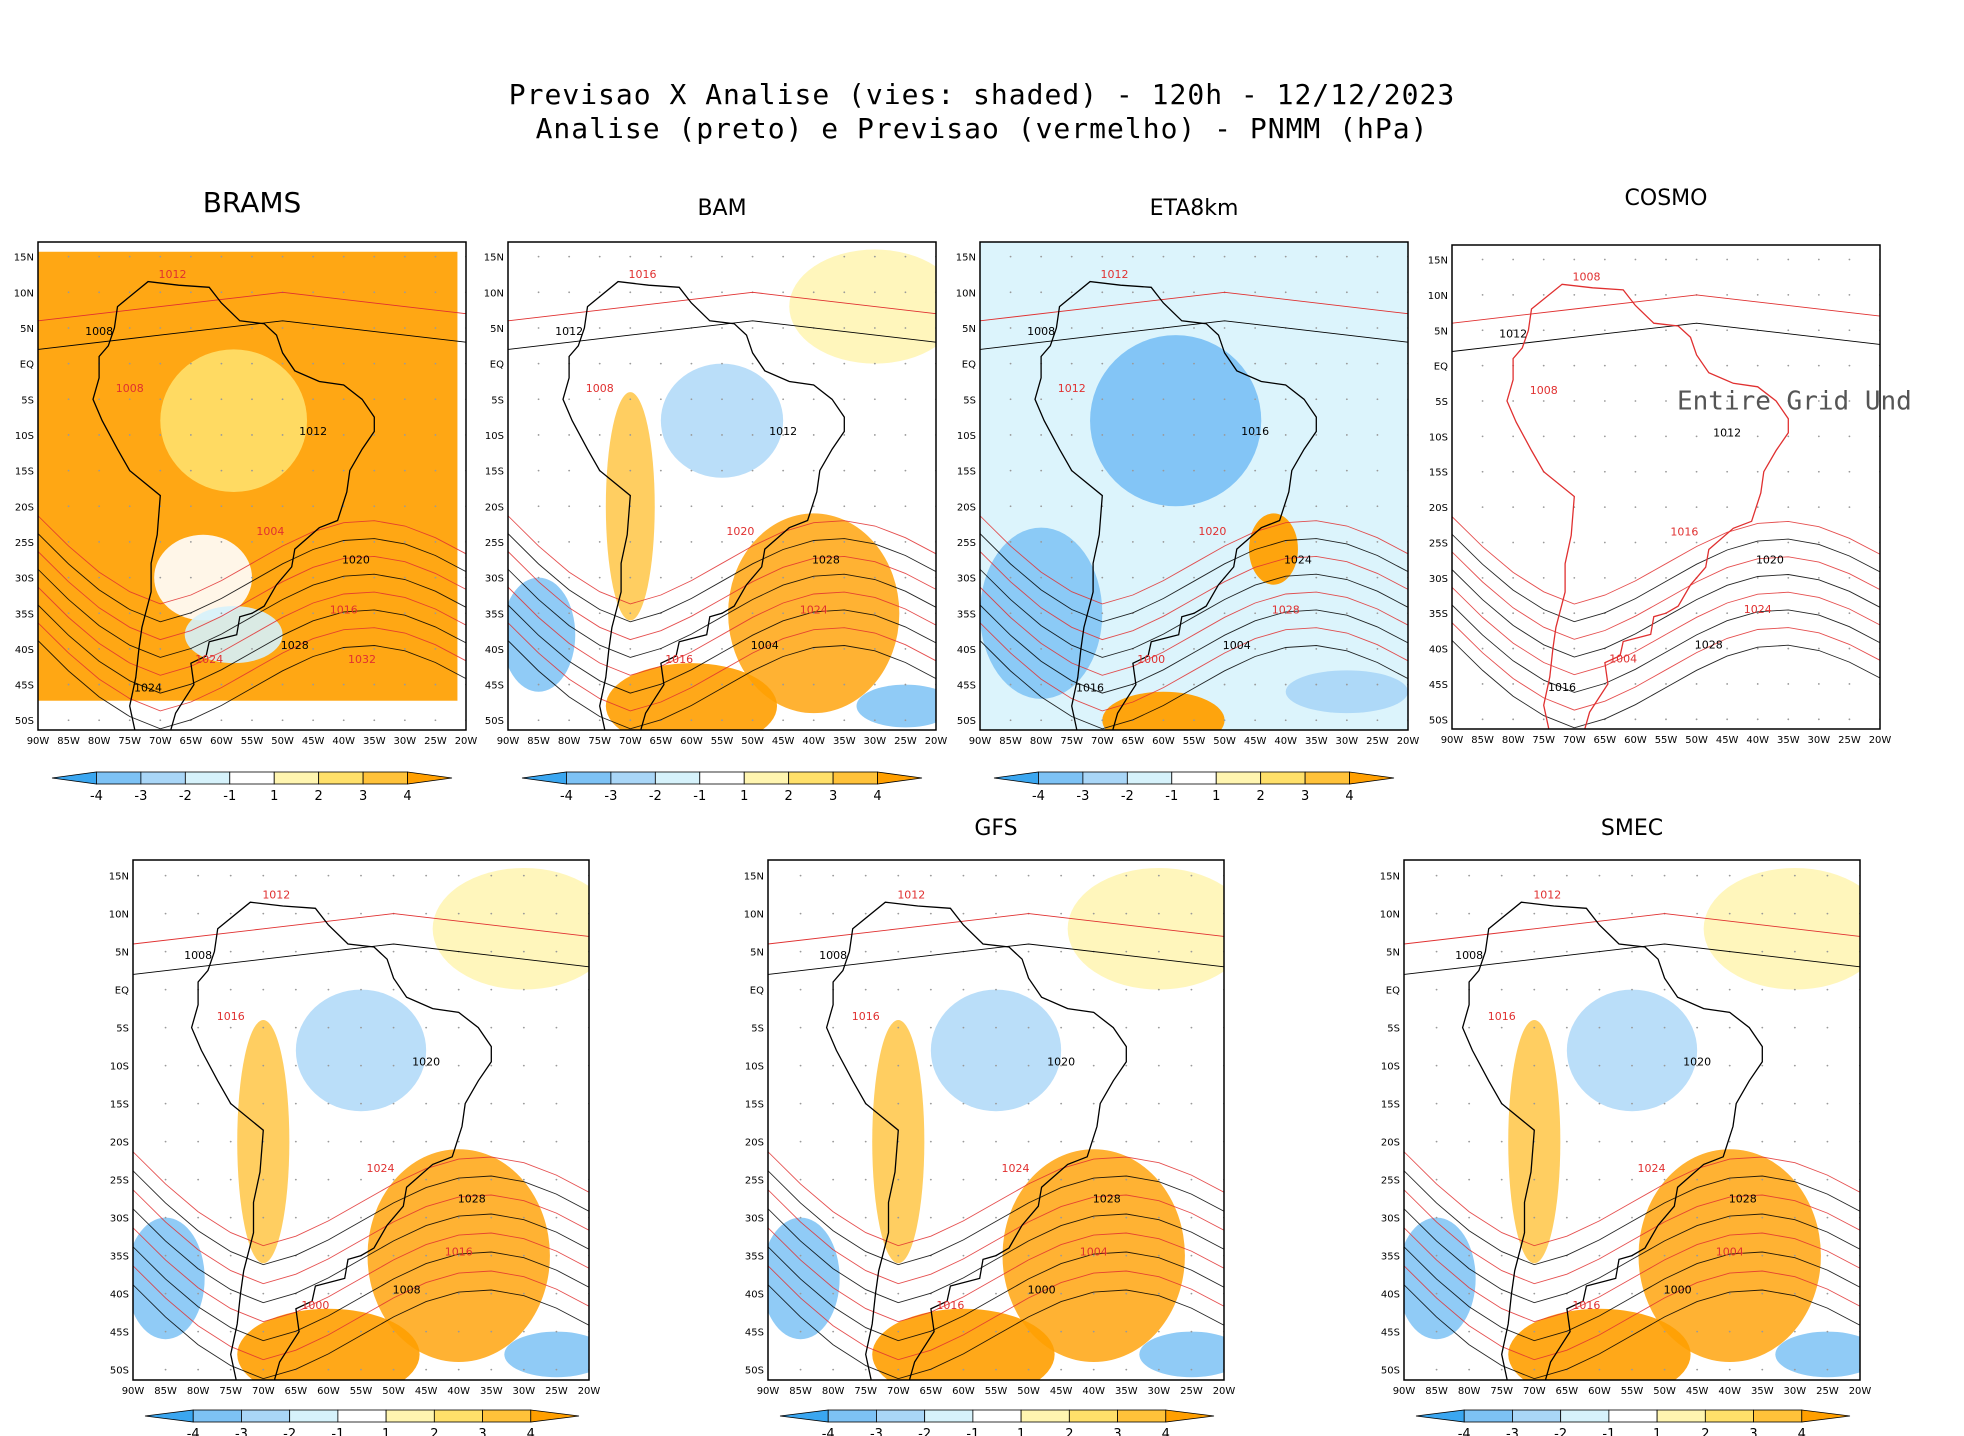 This screenshot has height=1436, width=1964. What do you see at coordinates (1349, 796) in the screenshot?
I see `colorbar-tick-label: 4` at bounding box center [1349, 796].